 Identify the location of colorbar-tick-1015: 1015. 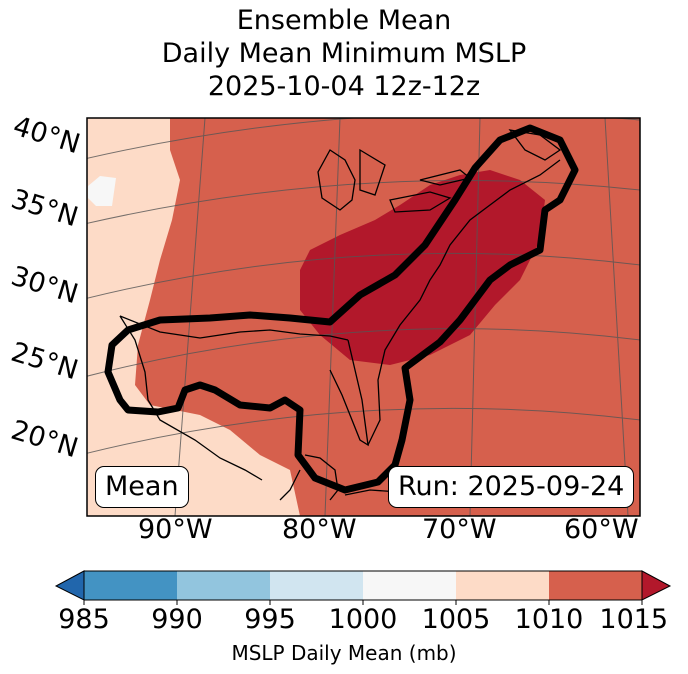
(634, 619).